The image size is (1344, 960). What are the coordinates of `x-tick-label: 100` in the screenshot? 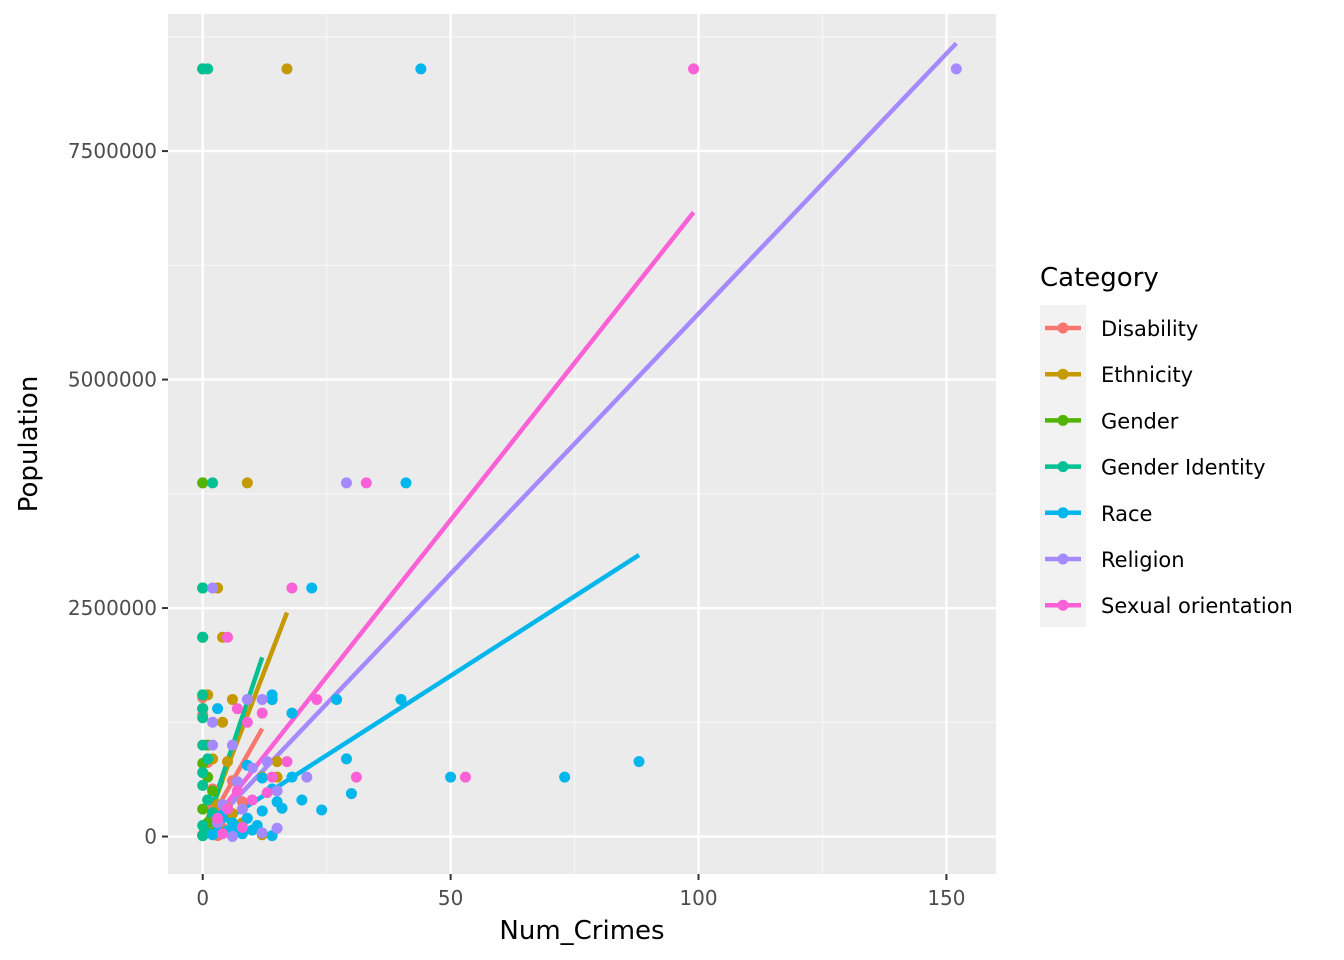 It's located at (698, 898).